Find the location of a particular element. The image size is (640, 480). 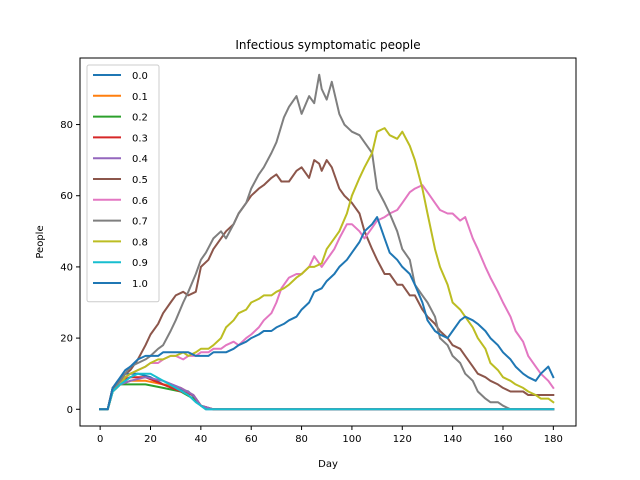

legend-label: 0.5 is located at coordinates (140, 180).